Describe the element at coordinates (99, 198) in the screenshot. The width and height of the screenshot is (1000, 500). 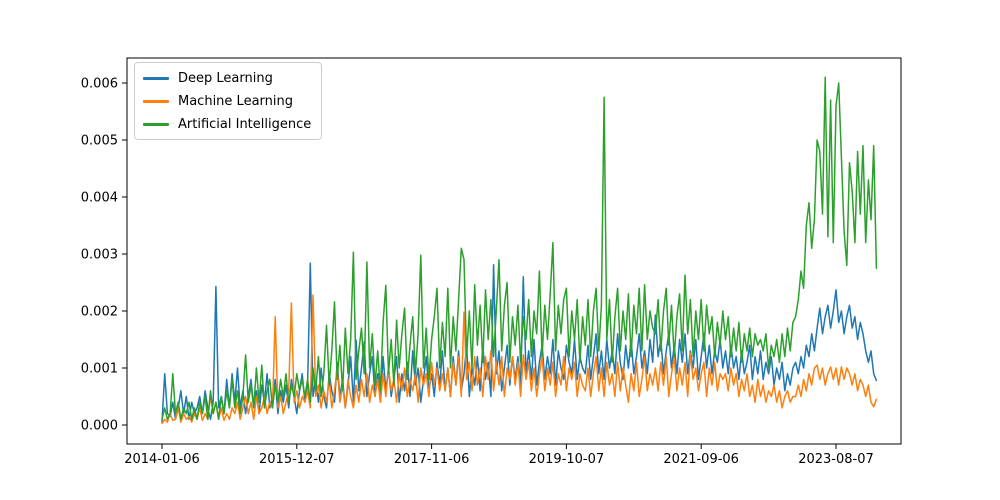
I see `y-tick-label: 0.004` at that location.